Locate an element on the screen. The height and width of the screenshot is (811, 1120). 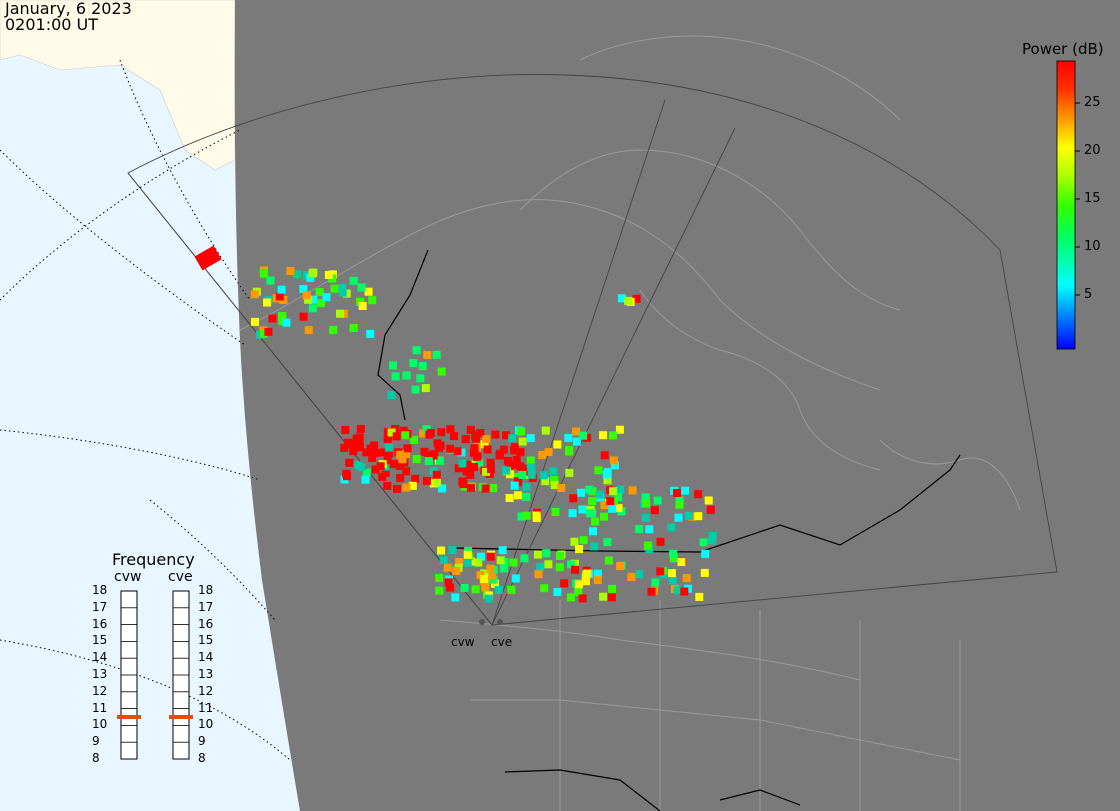
frequency-scale-label: 17 is located at coordinates (100, 606).